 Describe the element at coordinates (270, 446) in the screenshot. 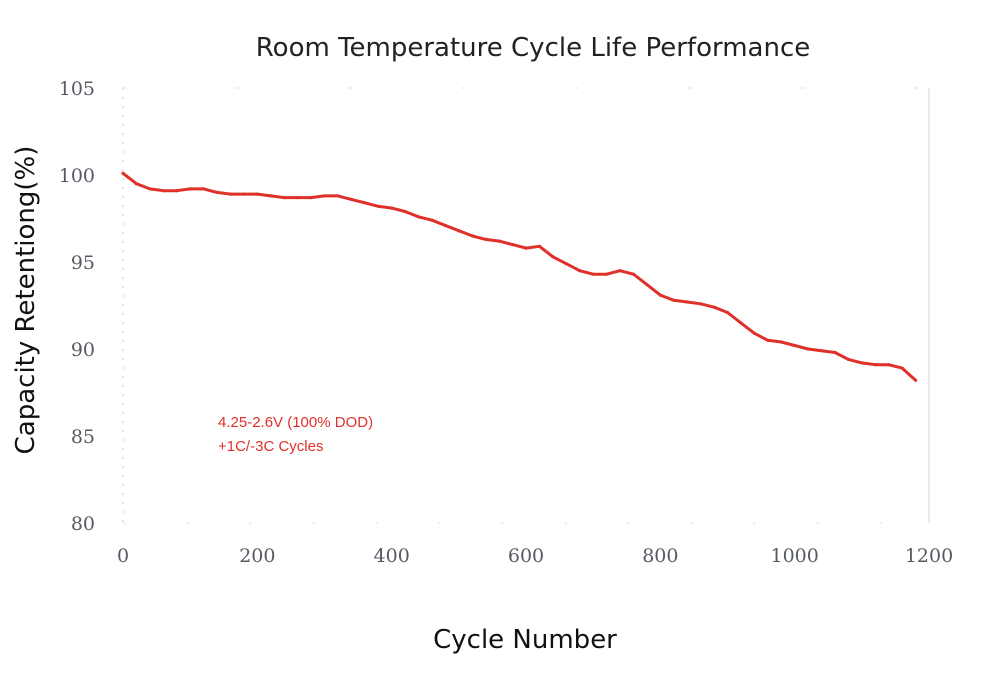

I see `annotation-rate: +1C/-3C Cycles` at that location.